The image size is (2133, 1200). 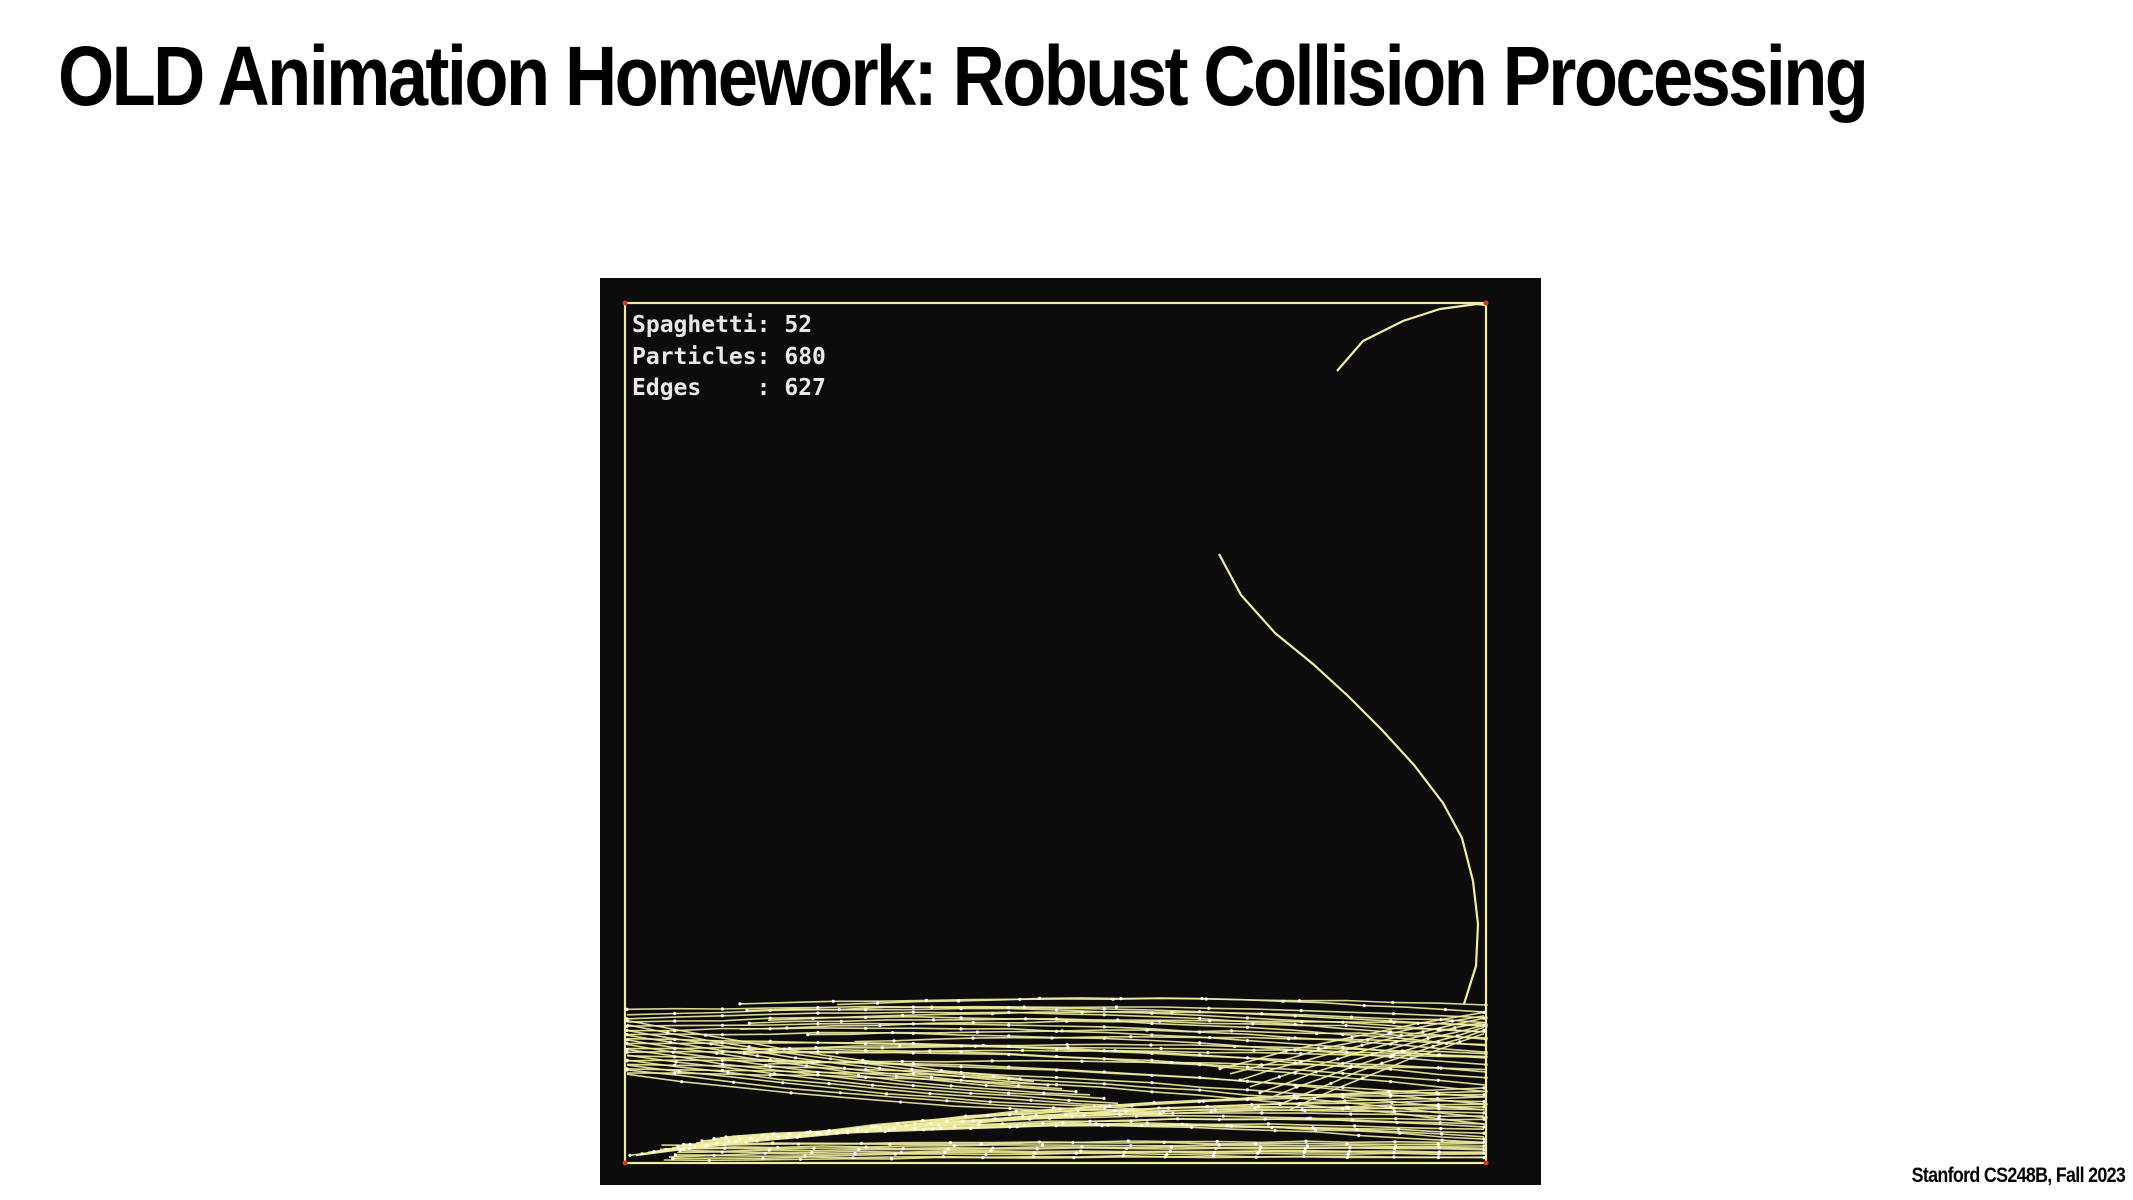 I want to click on stat-particles: Particles: 680, so click(x=729, y=358).